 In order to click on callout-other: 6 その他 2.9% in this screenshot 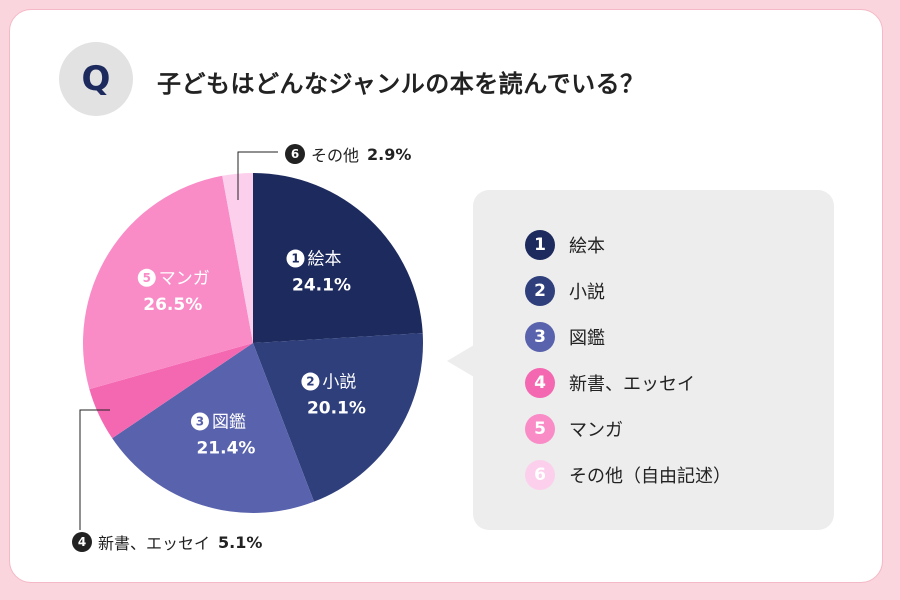, I will do `click(348, 154)`.